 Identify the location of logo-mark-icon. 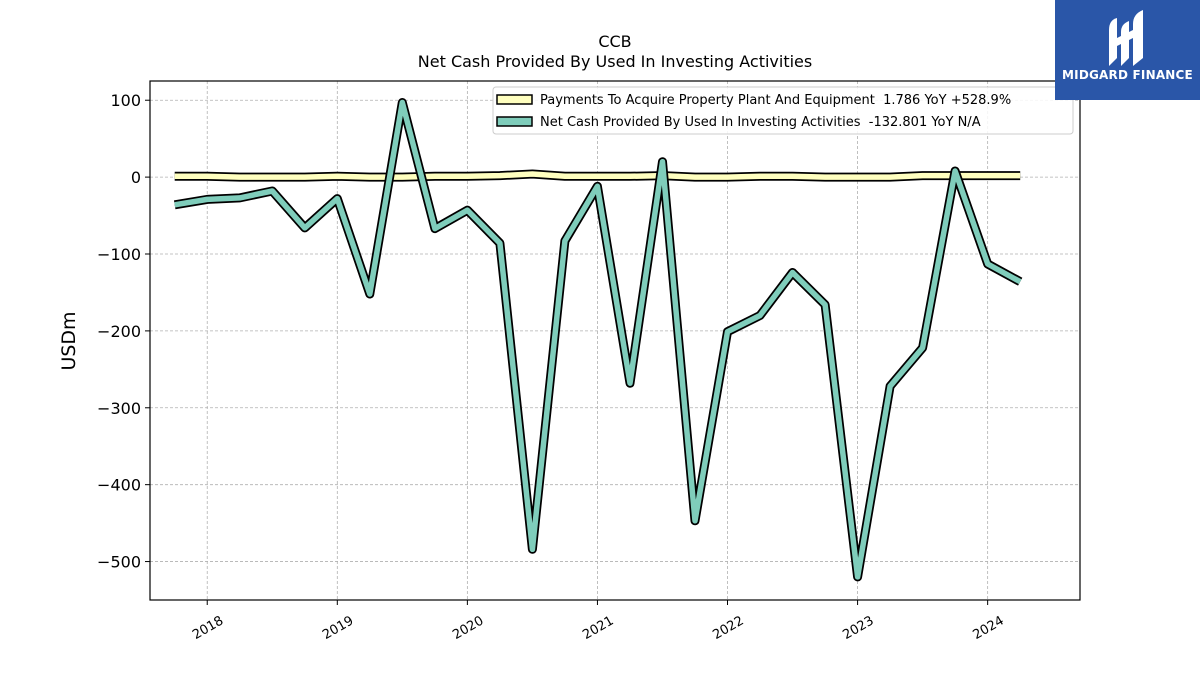
(1126, 38).